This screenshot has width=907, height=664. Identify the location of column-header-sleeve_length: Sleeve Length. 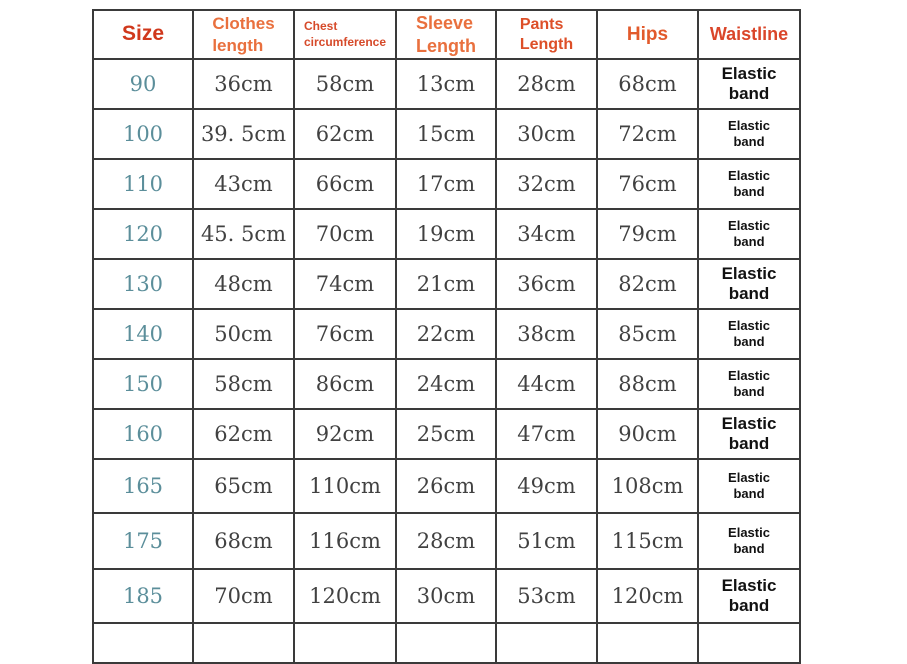
(446, 34).